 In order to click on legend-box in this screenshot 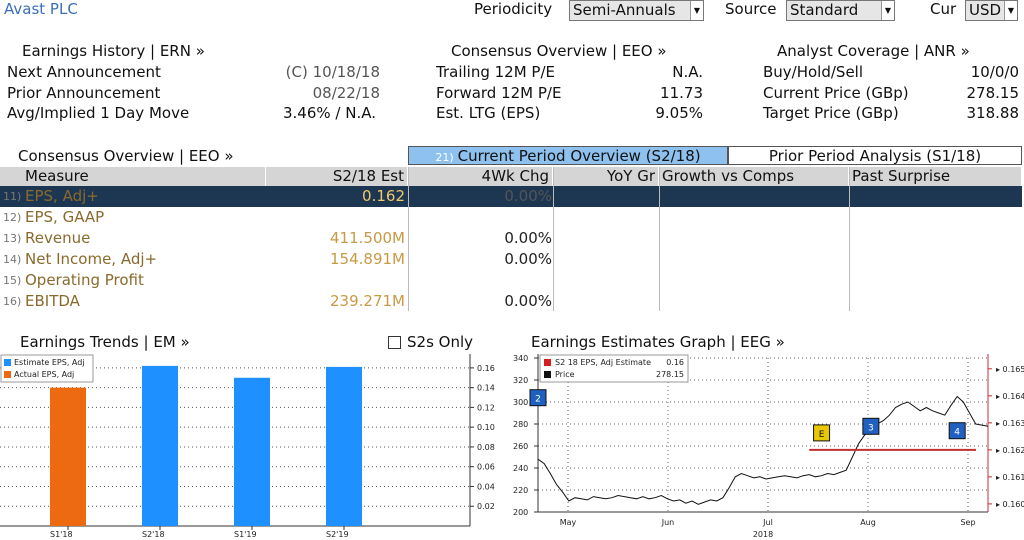, I will do `click(614, 368)`.